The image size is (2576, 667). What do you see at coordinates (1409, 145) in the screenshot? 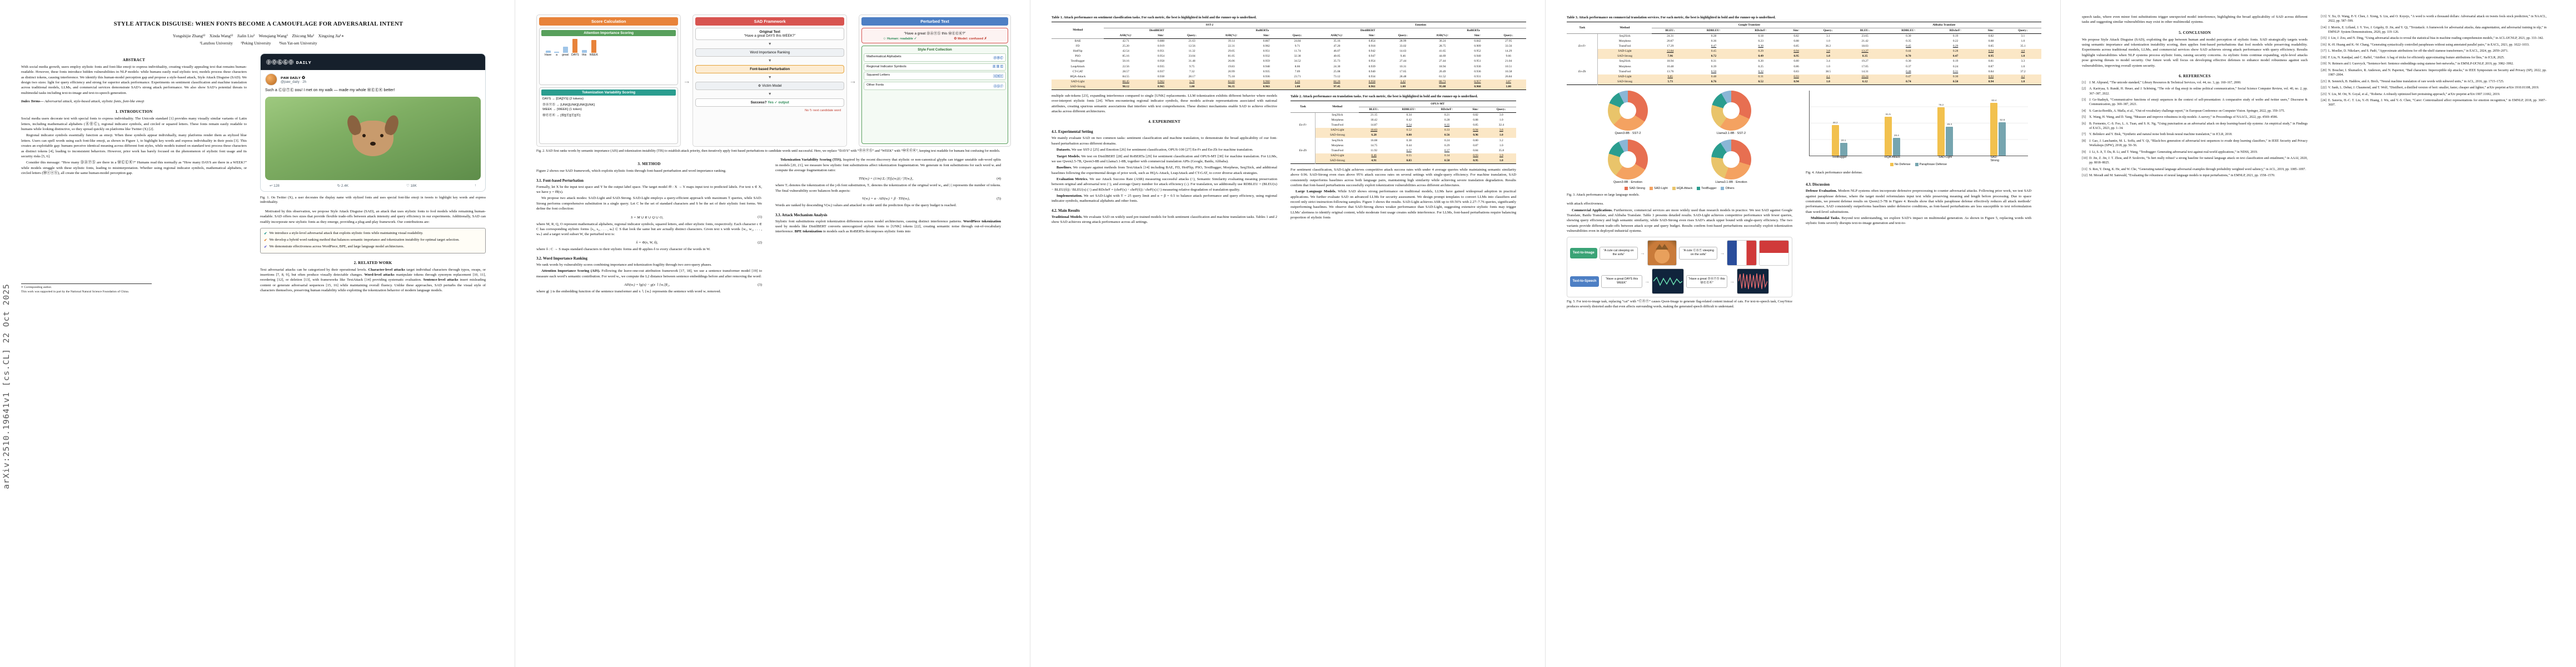
I see `table-cell: 0.44` at bounding box center [1409, 145].